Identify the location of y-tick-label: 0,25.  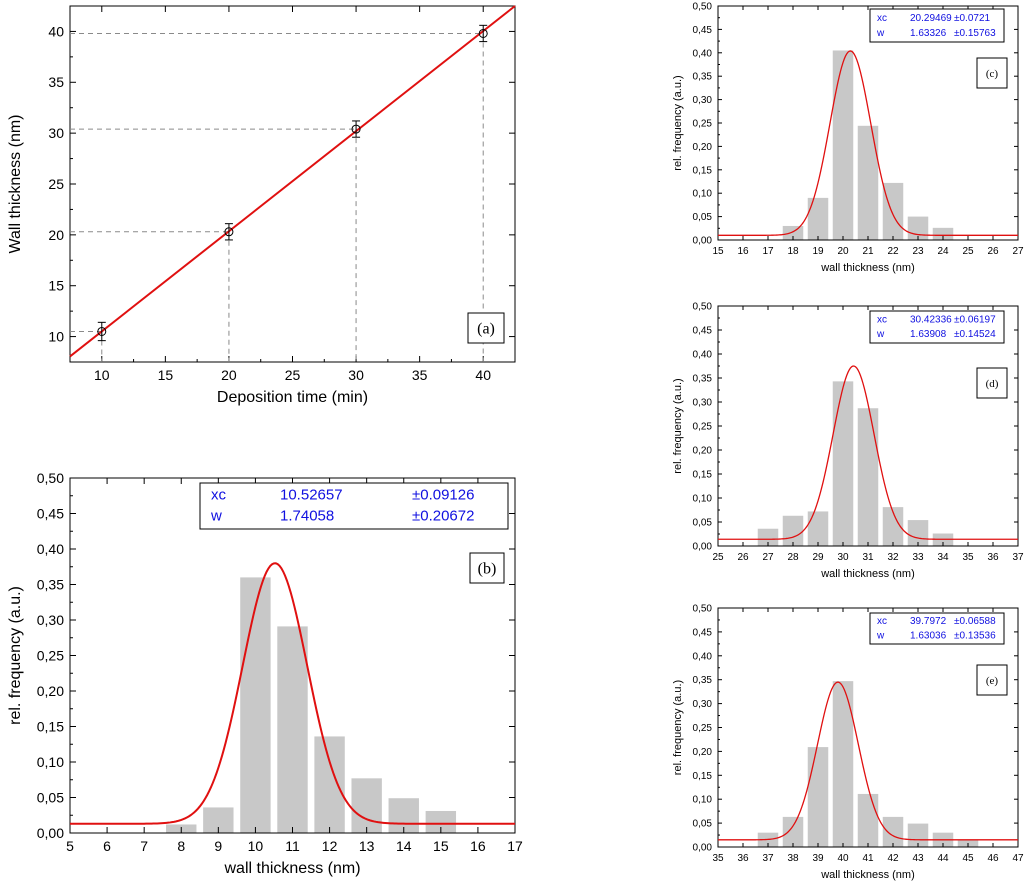
(703, 728).